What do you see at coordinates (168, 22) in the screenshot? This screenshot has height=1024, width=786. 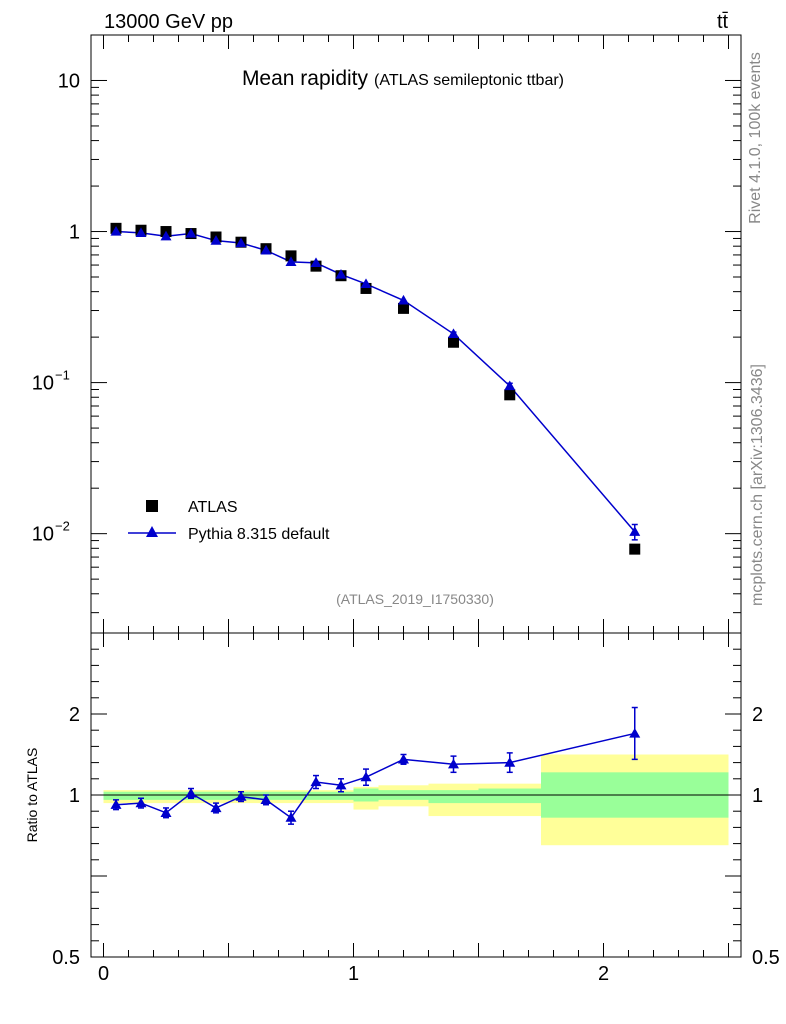 I see `energy-label: 13000 GeV pp` at bounding box center [168, 22].